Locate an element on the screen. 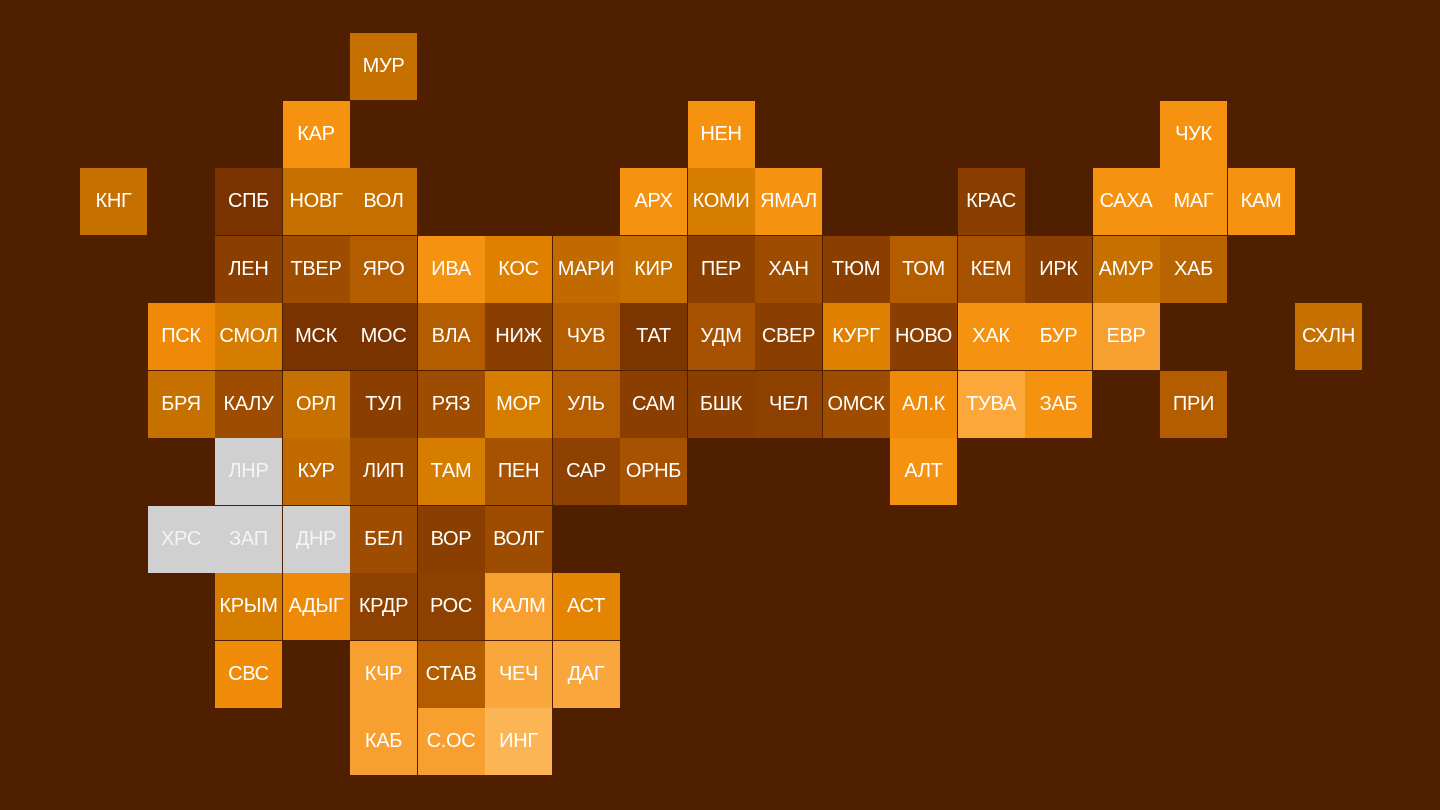  region-tile: ТВЕР is located at coordinates (316, 269).